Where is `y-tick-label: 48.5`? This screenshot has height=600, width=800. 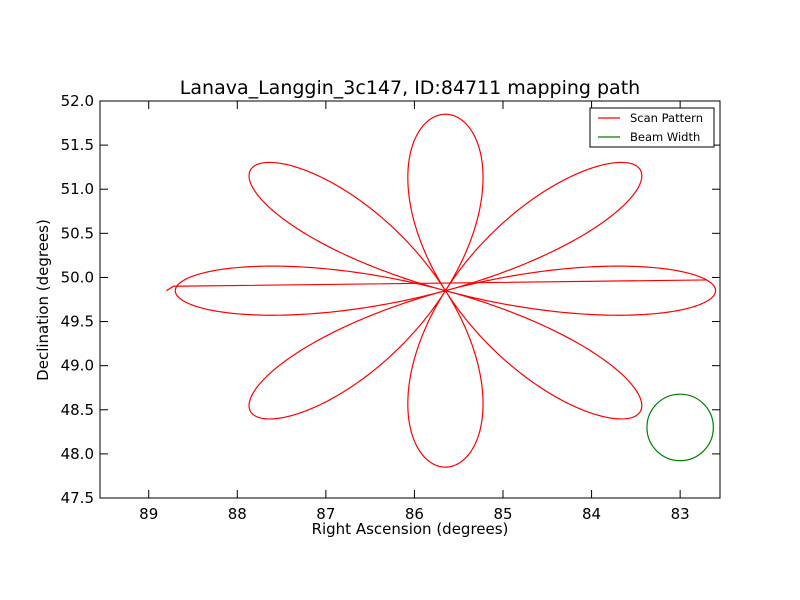
y-tick-label: 48.5 is located at coordinates (77, 410).